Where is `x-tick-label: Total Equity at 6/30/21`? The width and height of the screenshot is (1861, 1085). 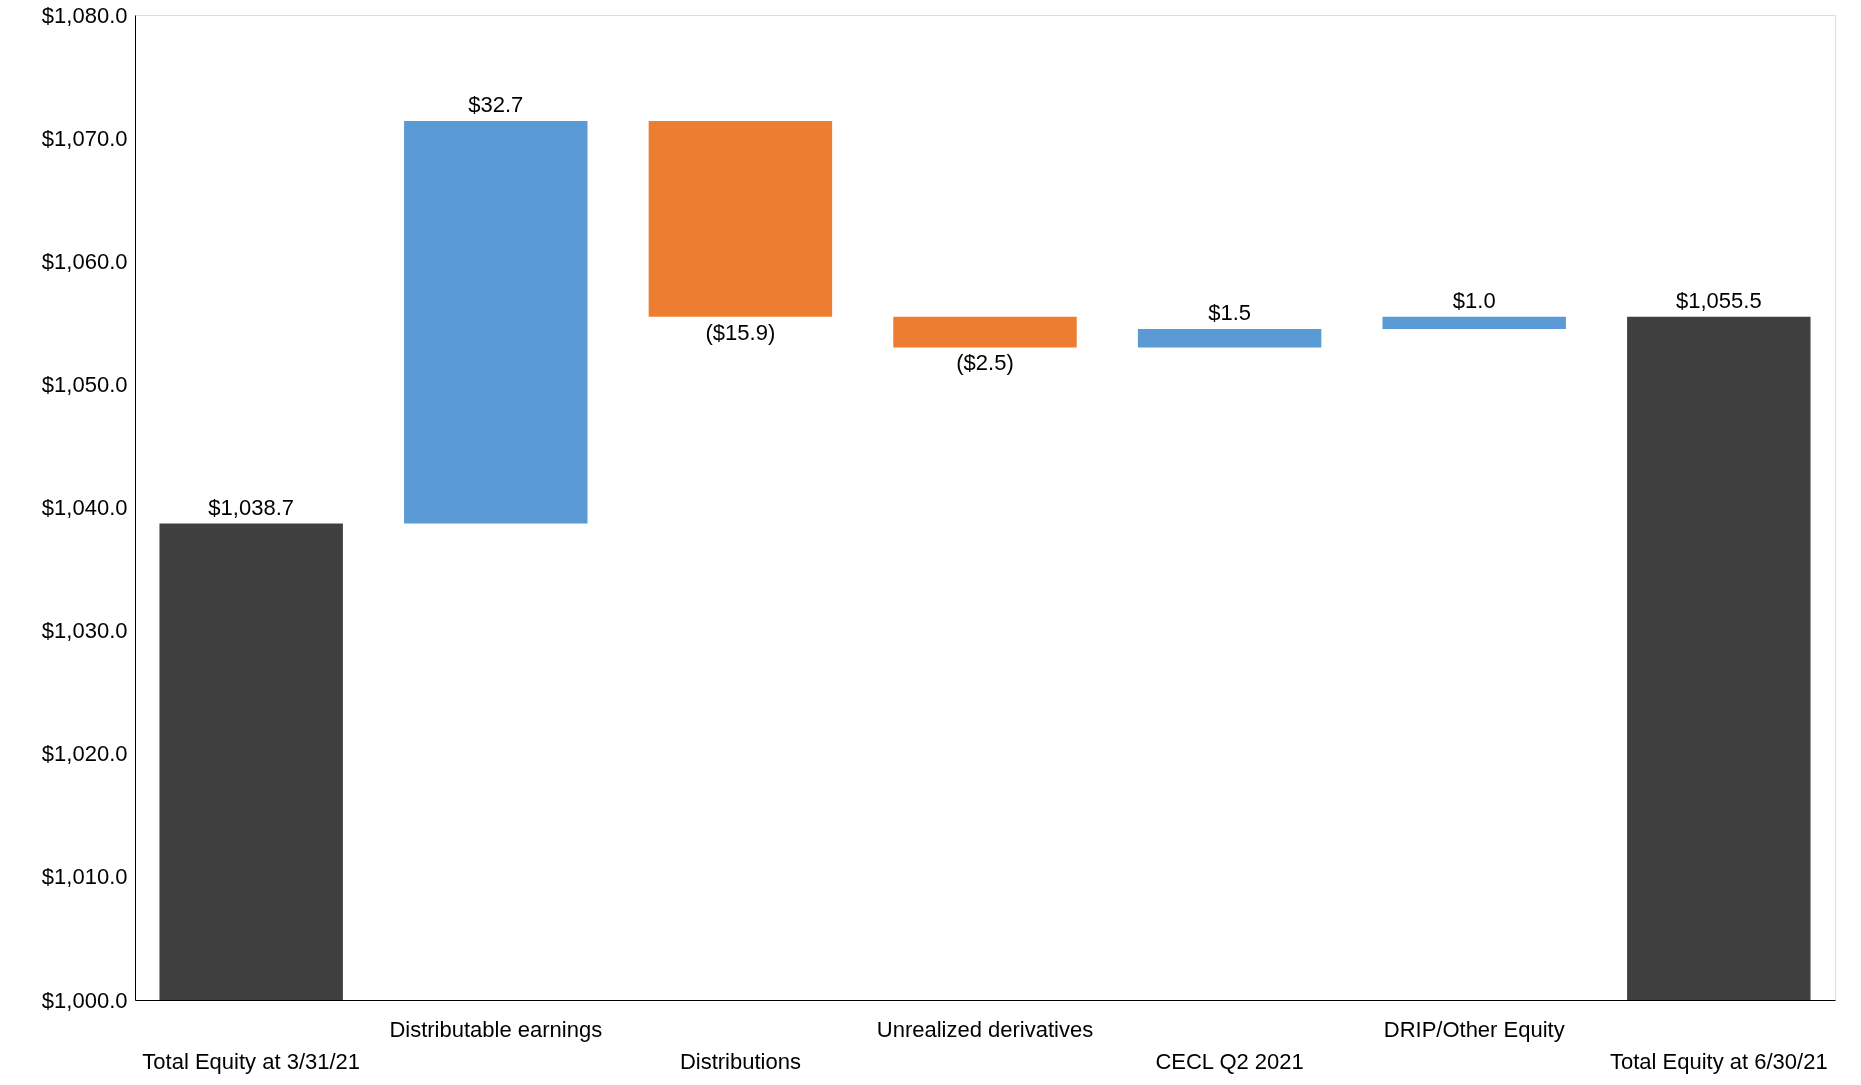 x-tick-label: Total Equity at 6/30/21 is located at coordinates (1718, 1061).